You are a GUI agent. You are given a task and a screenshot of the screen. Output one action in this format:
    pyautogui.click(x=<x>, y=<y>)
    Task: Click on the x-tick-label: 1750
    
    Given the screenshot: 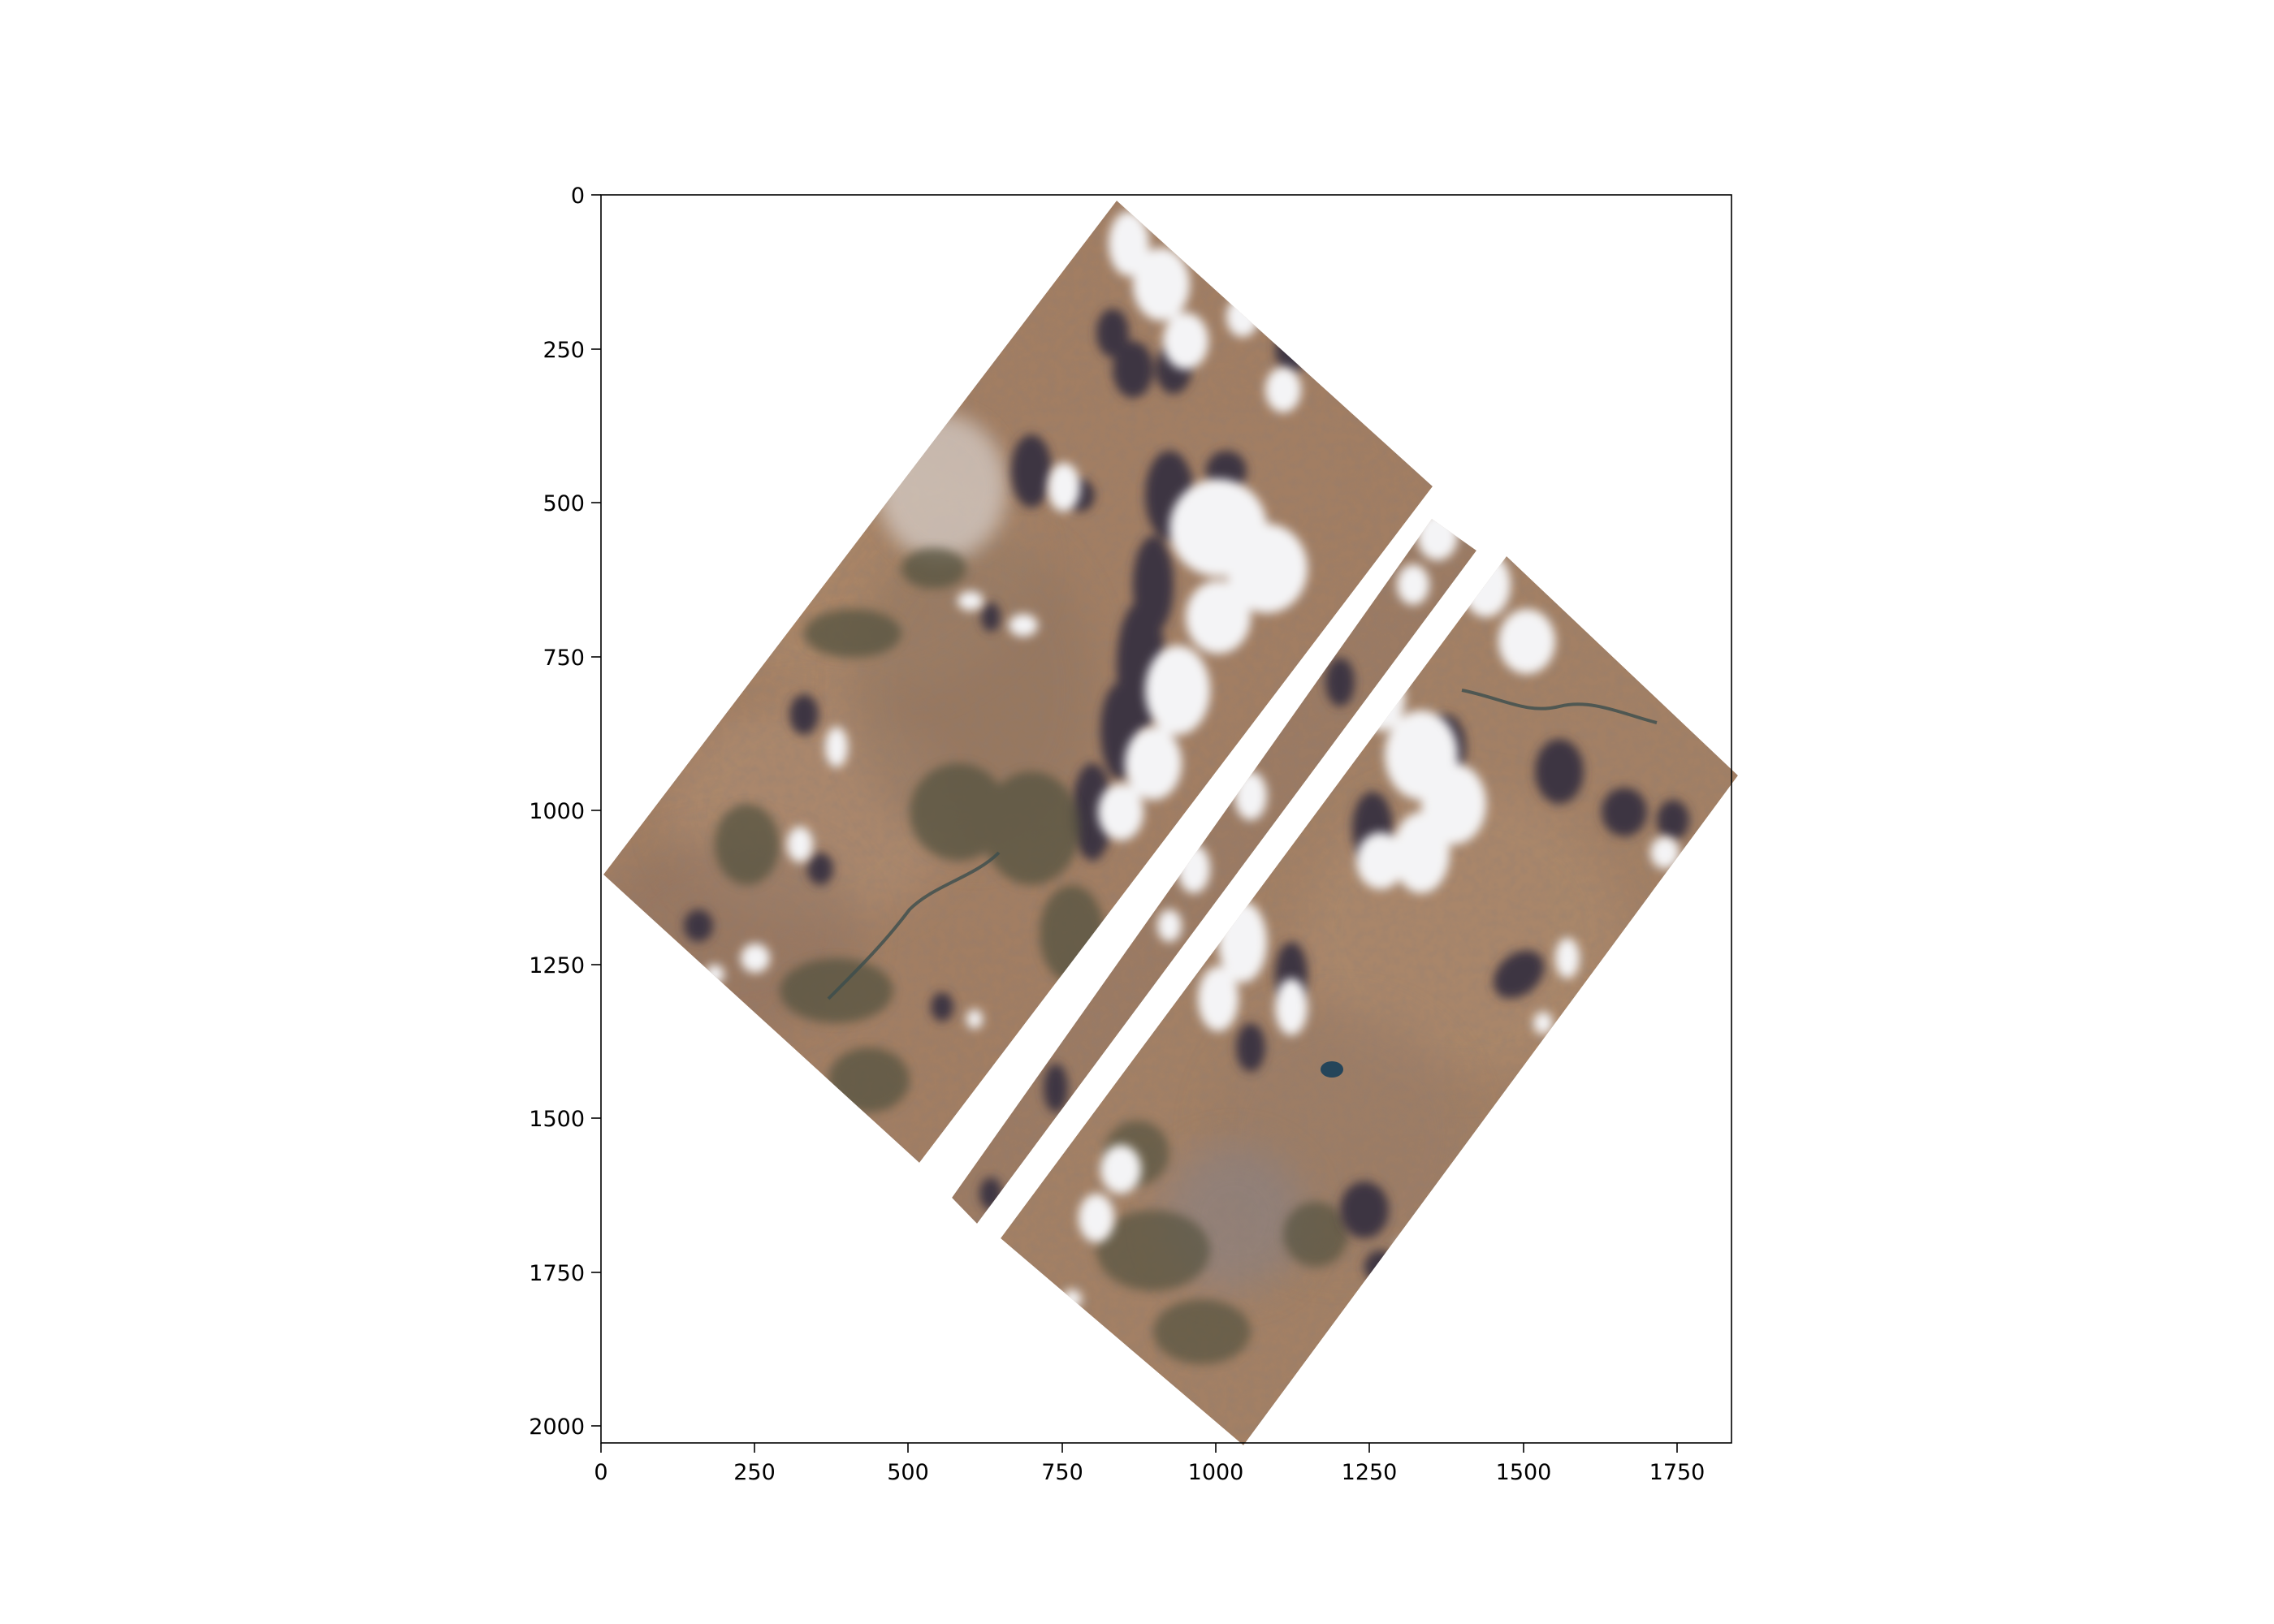 What is the action you would take?
    pyautogui.click(x=1678, y=1472)
    